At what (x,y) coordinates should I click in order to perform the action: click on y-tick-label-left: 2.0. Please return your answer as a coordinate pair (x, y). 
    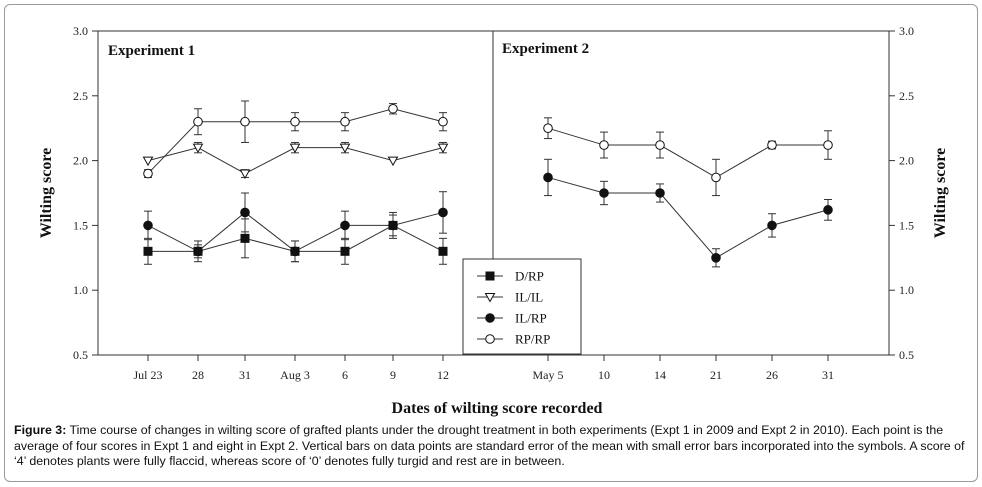
    Looking at the image, I should click on (80, 161).